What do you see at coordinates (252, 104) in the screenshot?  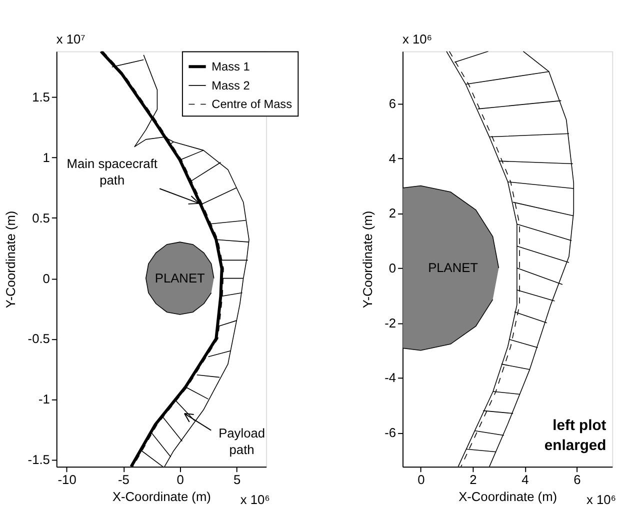 I see `legend-label: Centre of Mass` at bounding box center [252, 104].